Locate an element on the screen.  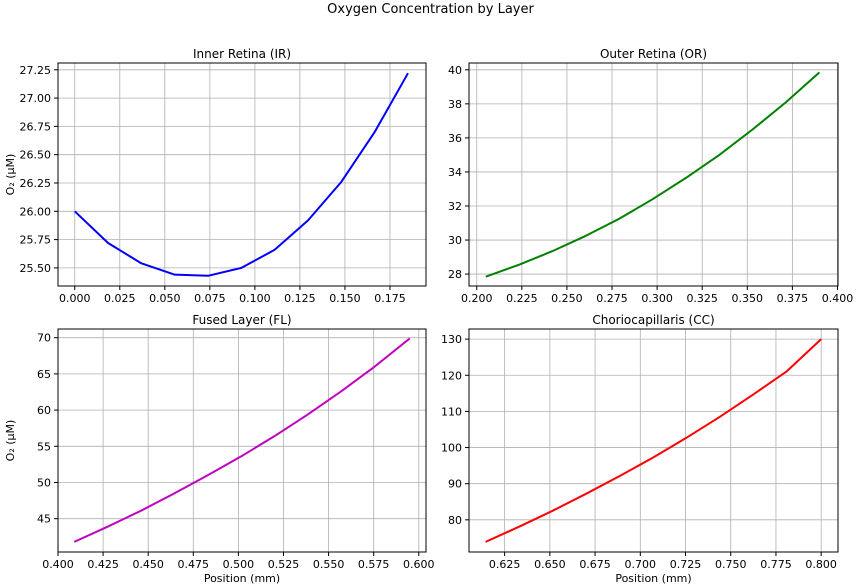
y-tick-label: 40 is located at coordinates (455, 70).